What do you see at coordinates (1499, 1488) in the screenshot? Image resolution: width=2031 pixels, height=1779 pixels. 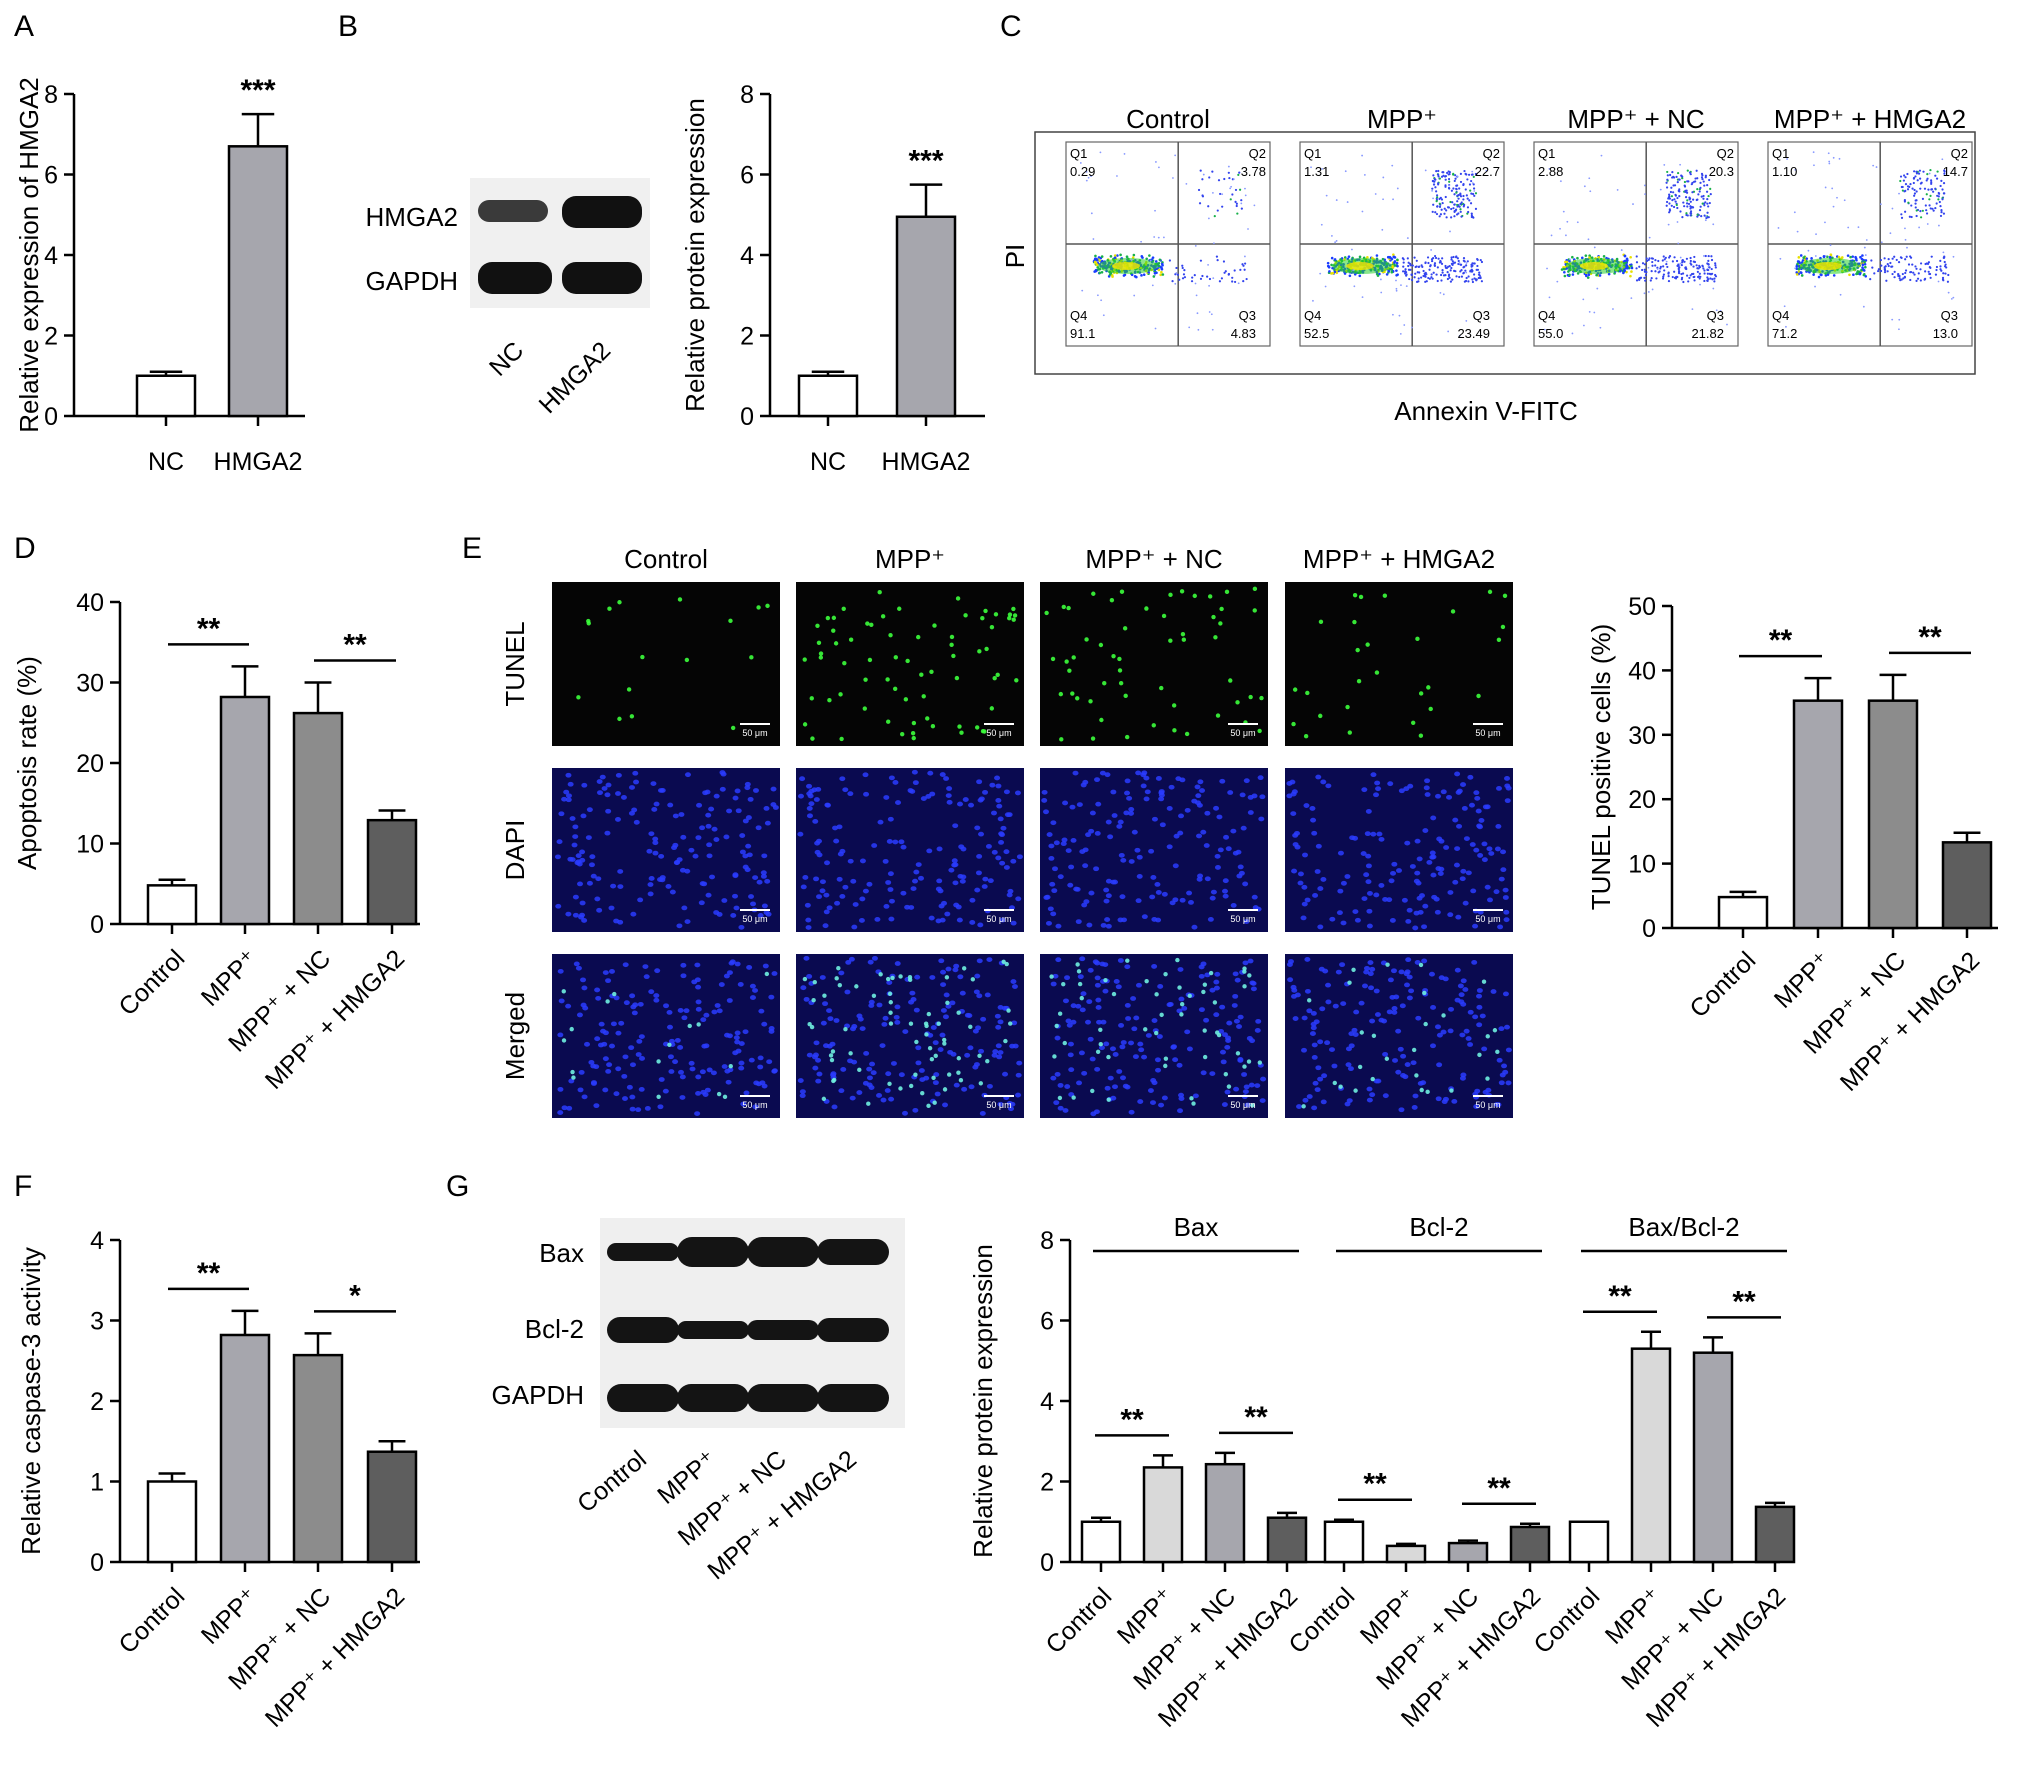 I see `significance-label: **` at bounding box center [1499, 1488].